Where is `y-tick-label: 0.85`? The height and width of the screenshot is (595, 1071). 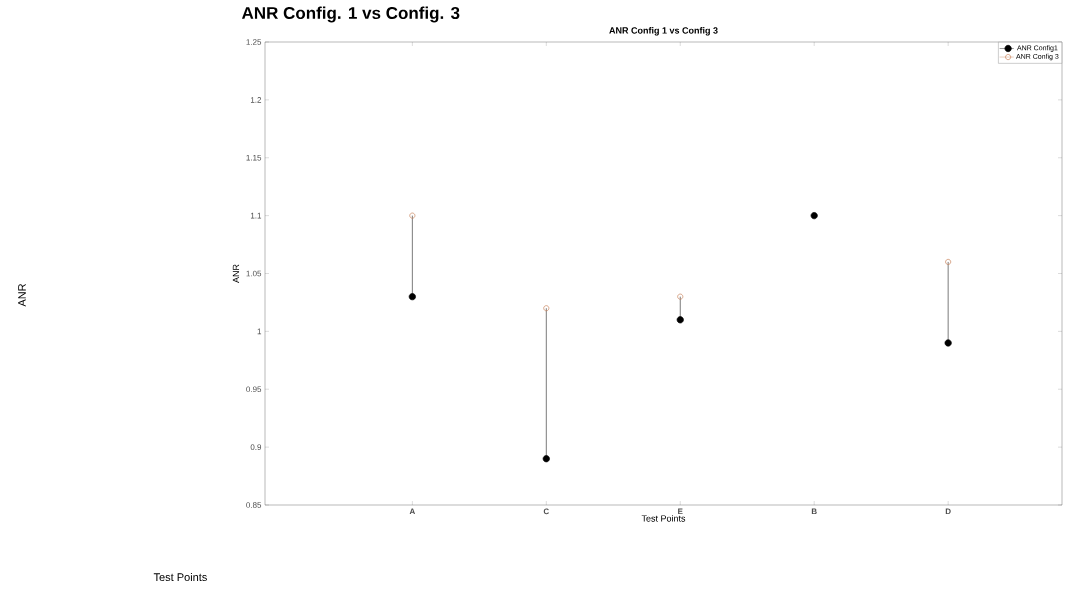
y-tick-label: 0.85 is located at coordinates (254, 505).